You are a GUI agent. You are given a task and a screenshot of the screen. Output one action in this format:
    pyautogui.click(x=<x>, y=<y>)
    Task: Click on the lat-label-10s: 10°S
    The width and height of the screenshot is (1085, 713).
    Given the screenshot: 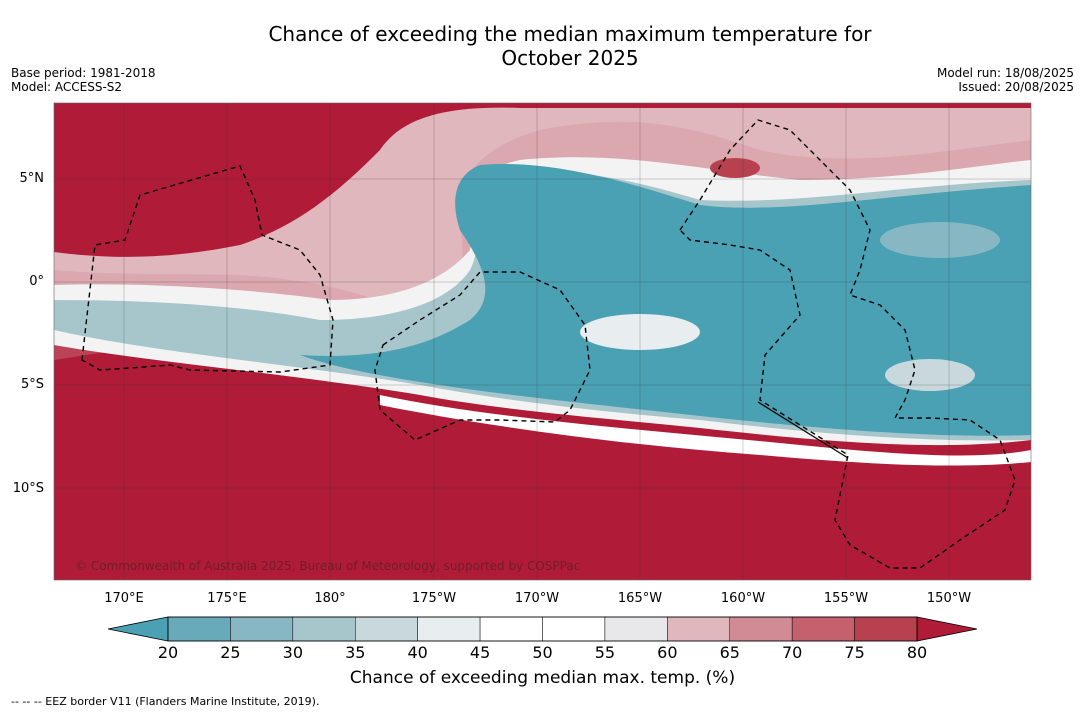 What is the action you would take?
    pyautogui.click(x=28, y=488)
    